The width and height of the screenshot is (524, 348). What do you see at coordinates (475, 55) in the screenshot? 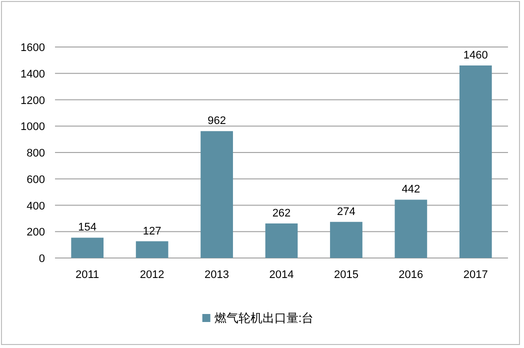
I see `data-label: 1460` at bounding box center [475, 55].